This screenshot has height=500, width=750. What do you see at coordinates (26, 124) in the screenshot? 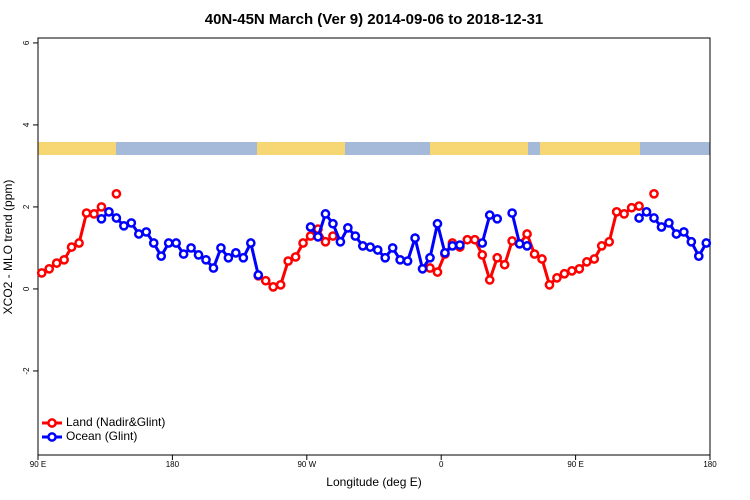
I see `y-tick-label: 4` at bounding box center [26, 124].